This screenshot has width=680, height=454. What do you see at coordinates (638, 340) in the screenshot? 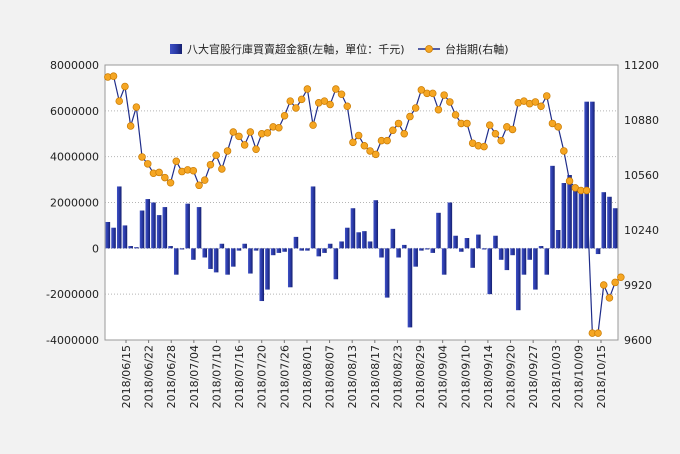
I see `right-axis-tick-label: 9600` at bounding box center [638, 340].